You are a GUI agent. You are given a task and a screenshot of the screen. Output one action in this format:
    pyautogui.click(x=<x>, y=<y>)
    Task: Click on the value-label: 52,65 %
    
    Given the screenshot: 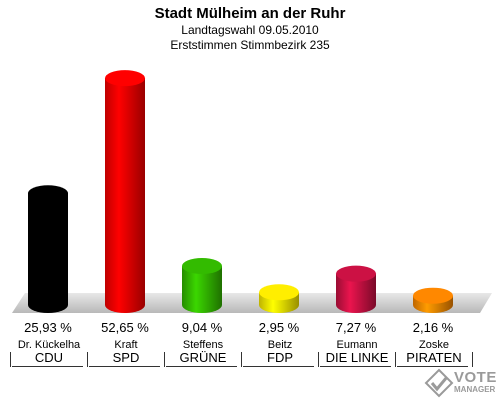 What is the action you would take?
    pyautogui.click(x=125, y=327)
    